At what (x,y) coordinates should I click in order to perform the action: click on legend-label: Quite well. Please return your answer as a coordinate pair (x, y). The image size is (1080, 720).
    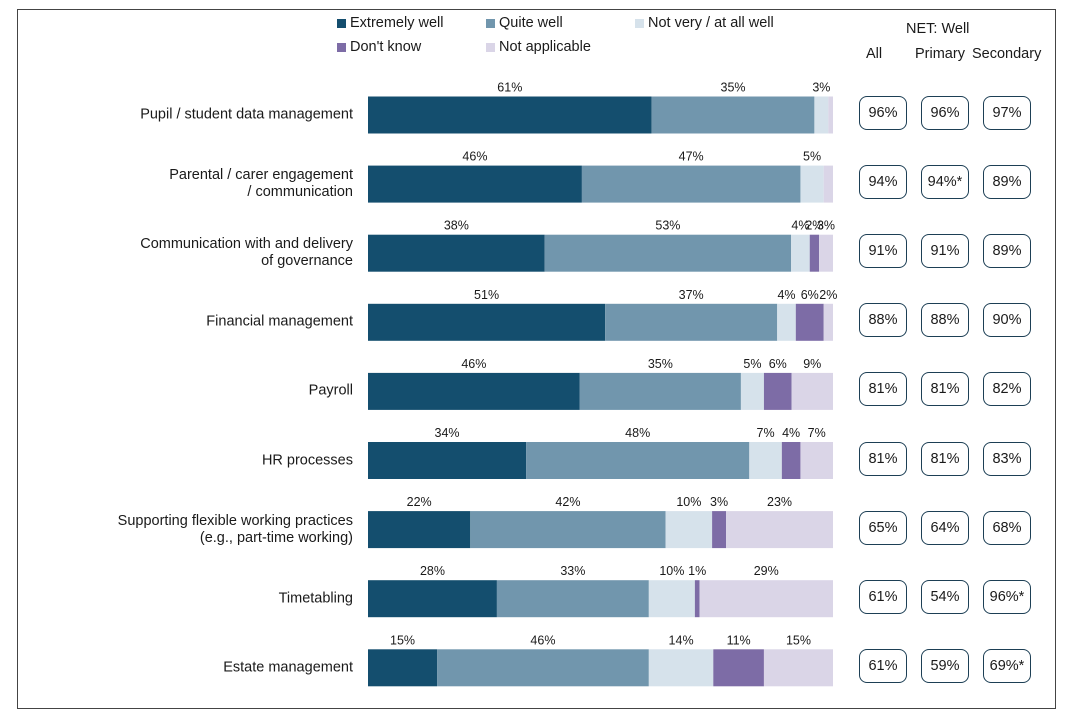
    Looking at the image, I should click on (531, 23).